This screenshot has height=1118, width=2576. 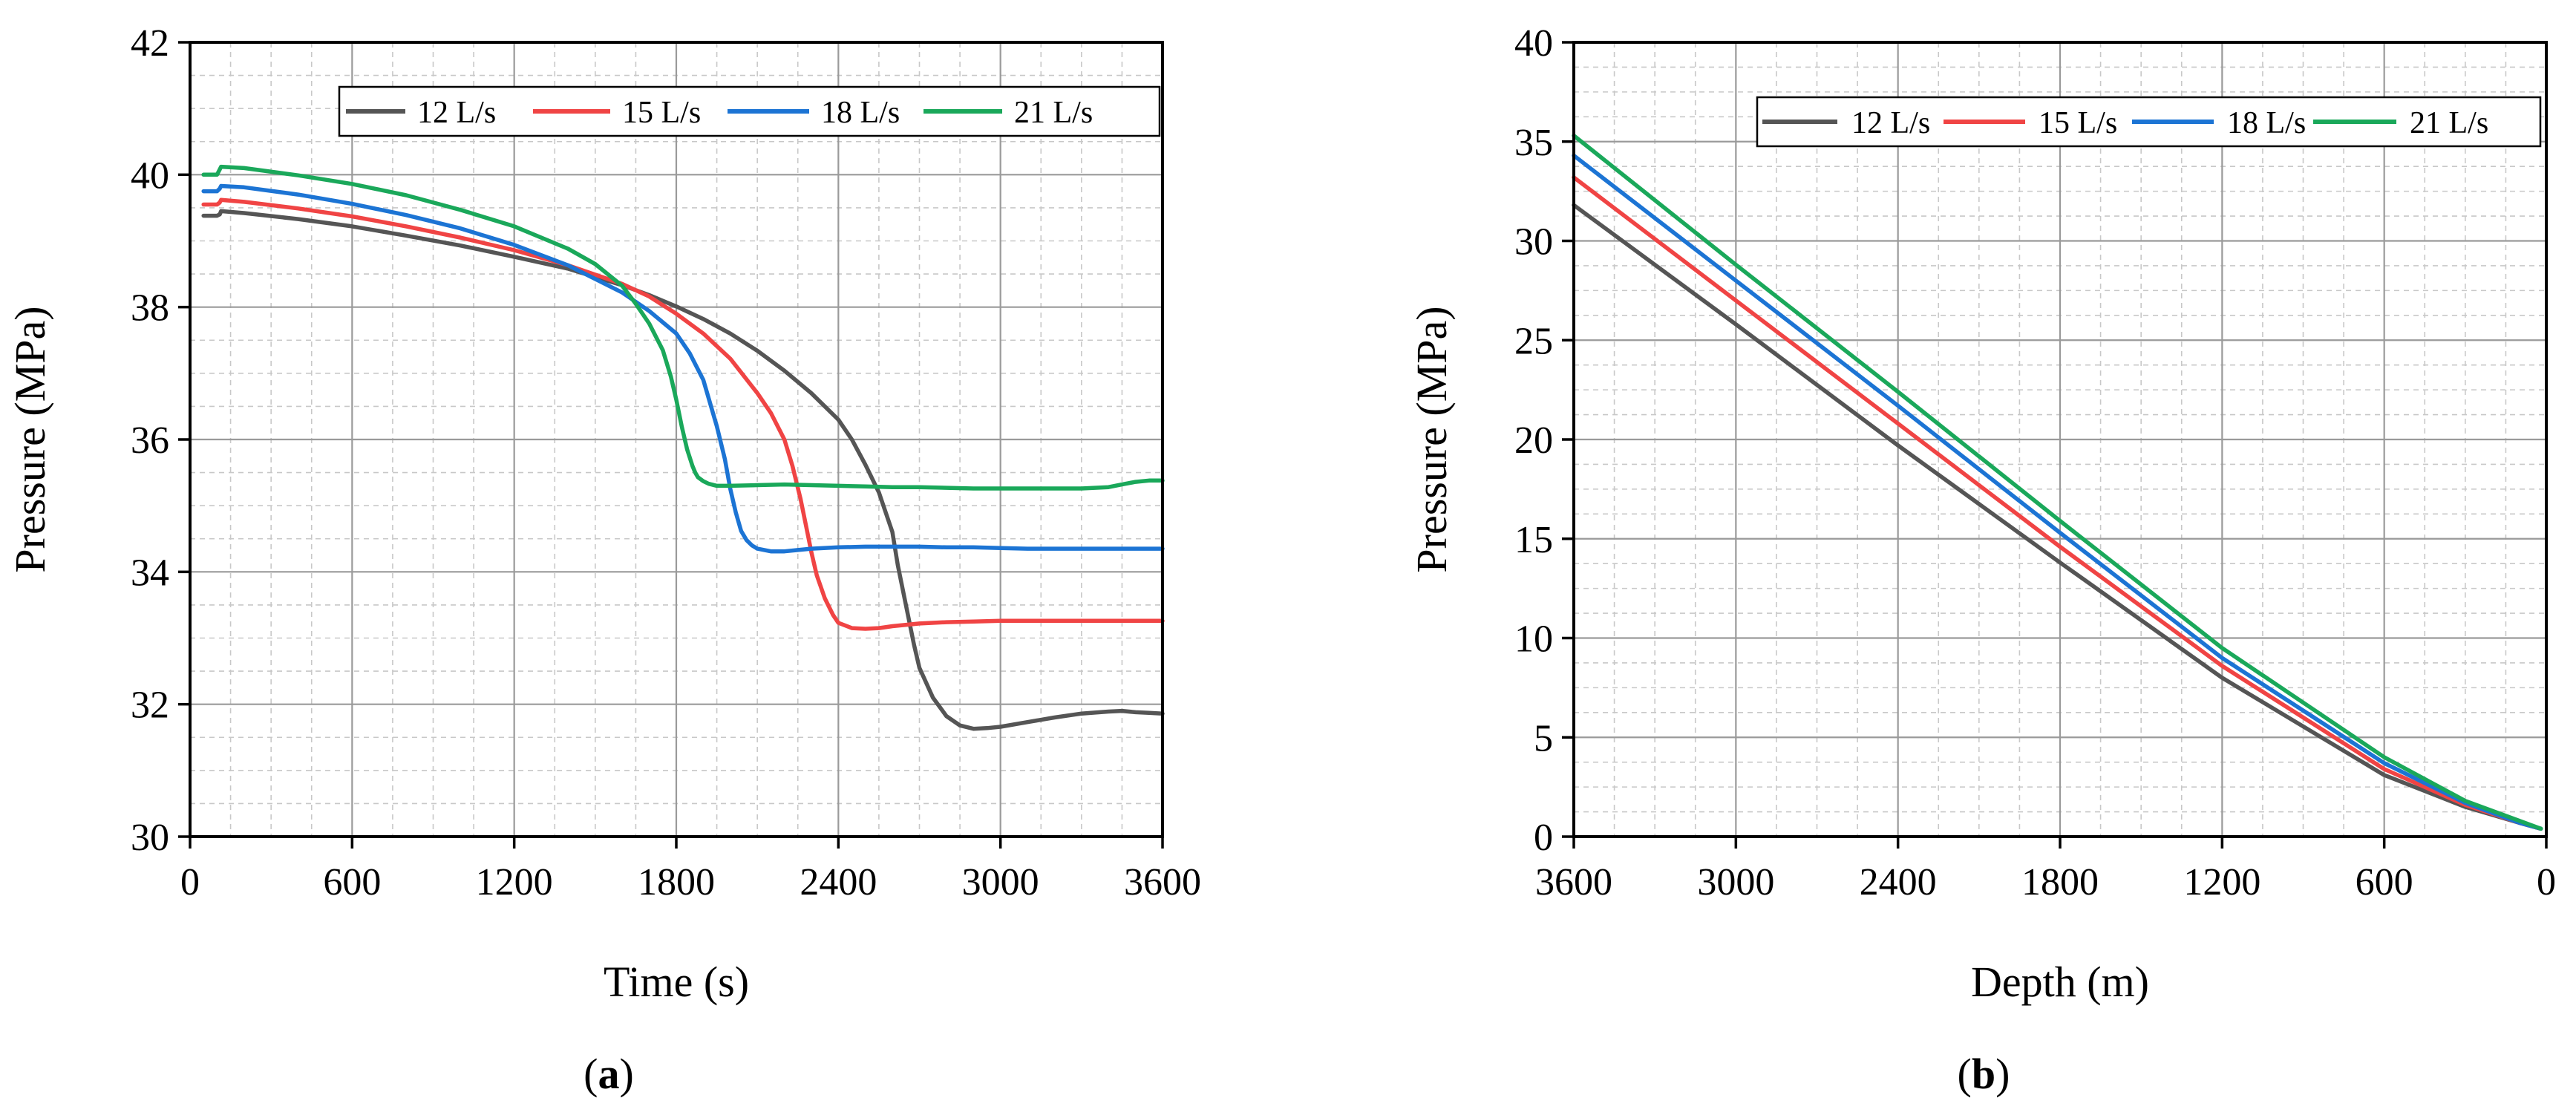 I want to click on series-line-15-l-s, so click(x=683, y=414).